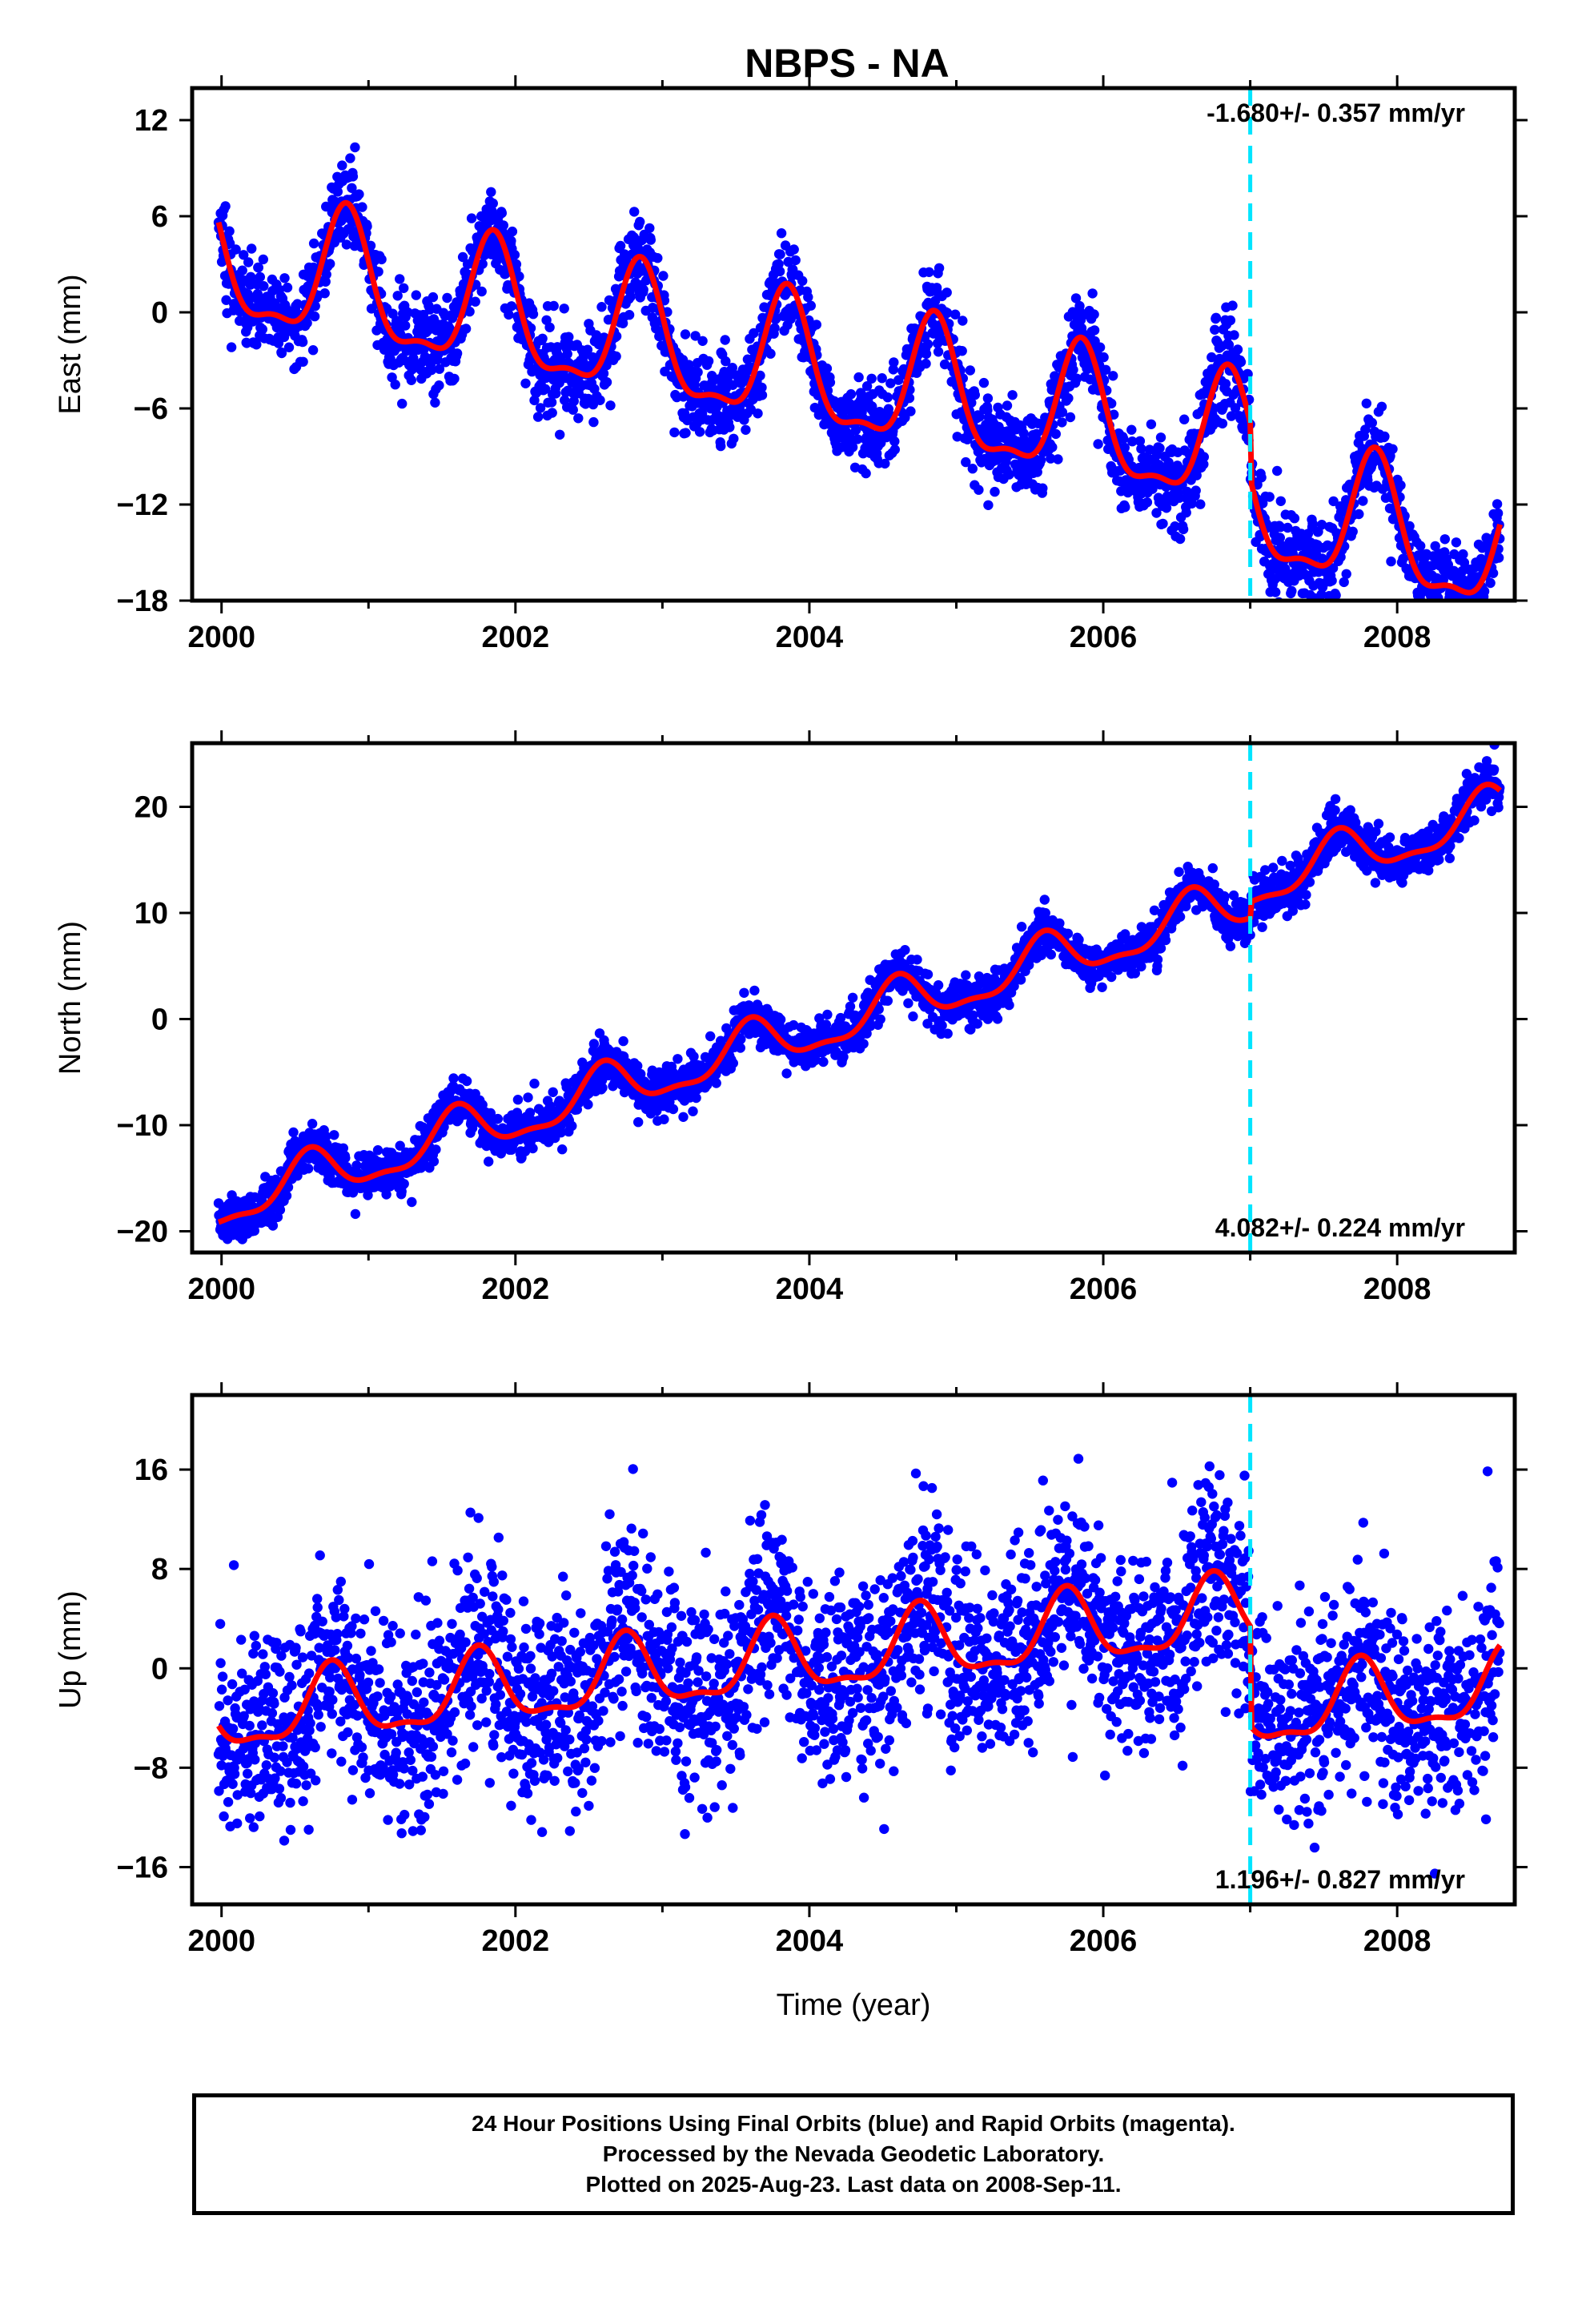 This screenshot has height=2324, width=1582. What do you see at coordinates (159, 313) in the screenshot?
I see `y-tick-label: 0` at bounding box center [159, 313].